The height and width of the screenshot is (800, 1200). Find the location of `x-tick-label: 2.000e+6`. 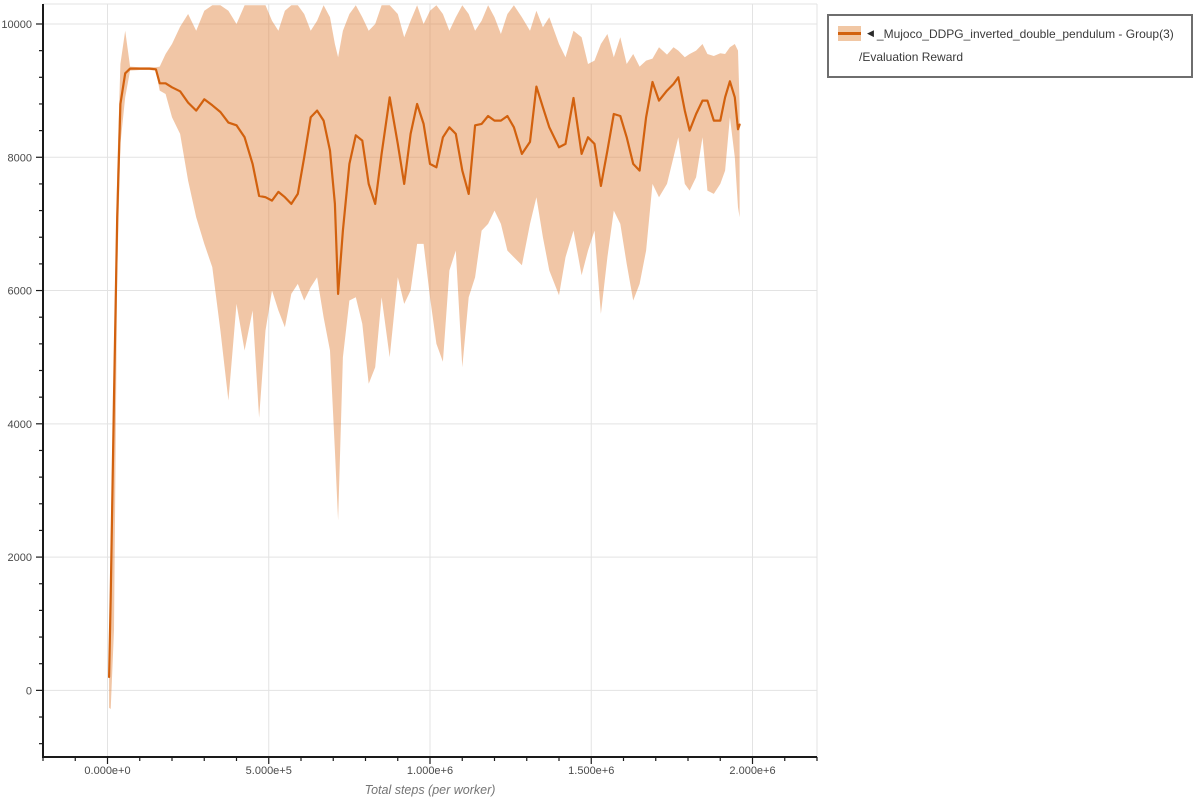

x-tick-label: 2.000e+6 is located at coordinates (752, 771).